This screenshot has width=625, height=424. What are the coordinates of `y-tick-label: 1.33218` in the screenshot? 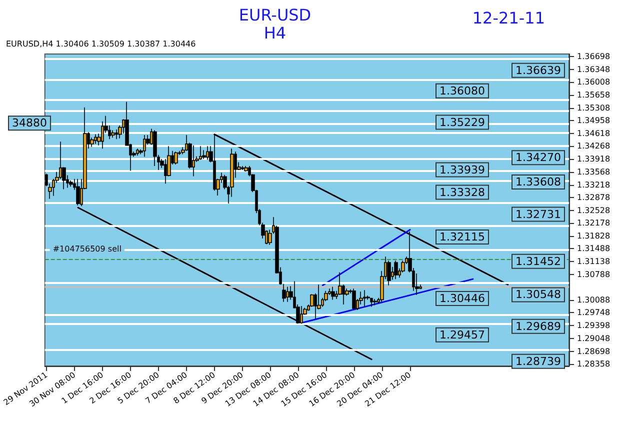 It's located at (593, 185).